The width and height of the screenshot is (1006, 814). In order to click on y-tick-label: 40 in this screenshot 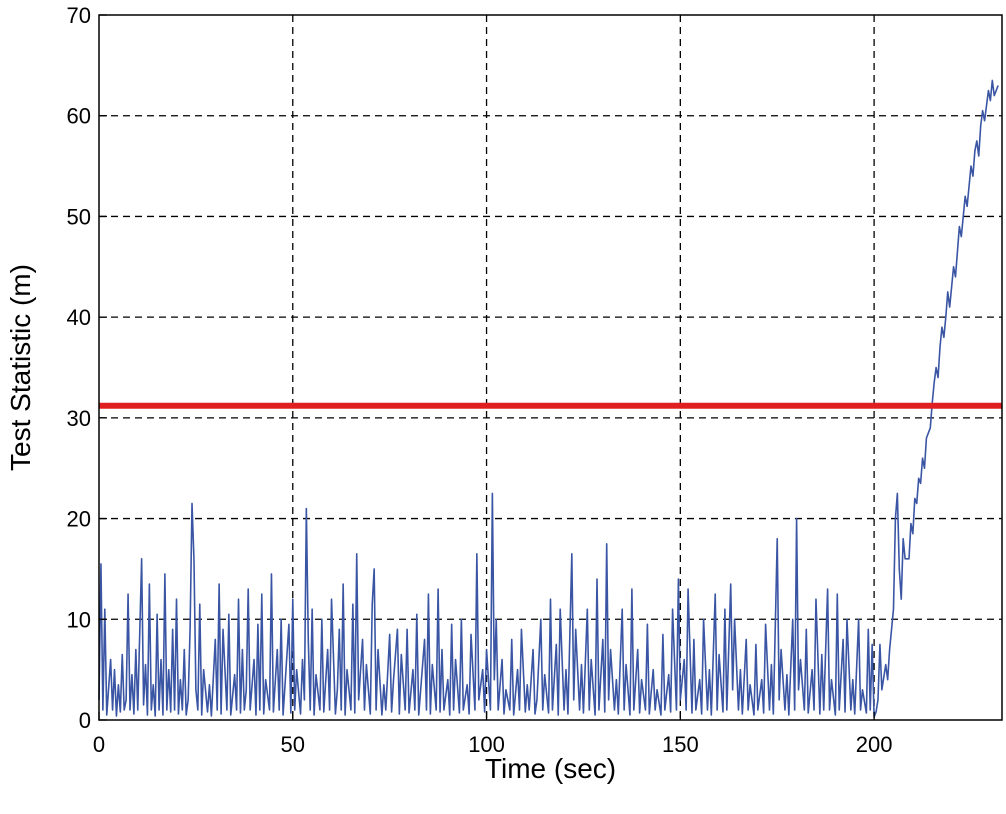, I will do `click(79, 317)`.